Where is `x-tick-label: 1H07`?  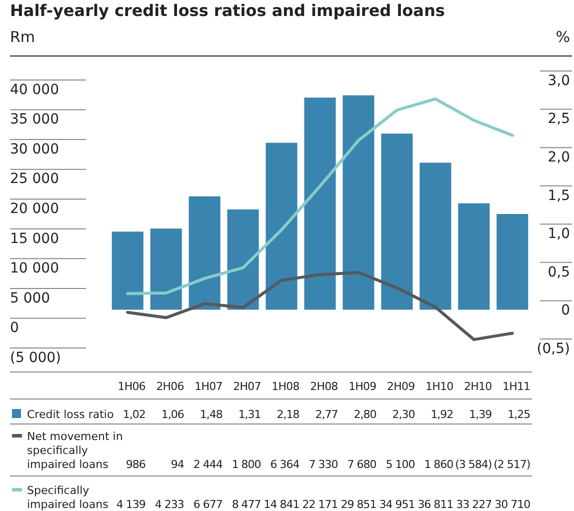 x-tick-label: 1H07 is located at coordinates (208, 386).